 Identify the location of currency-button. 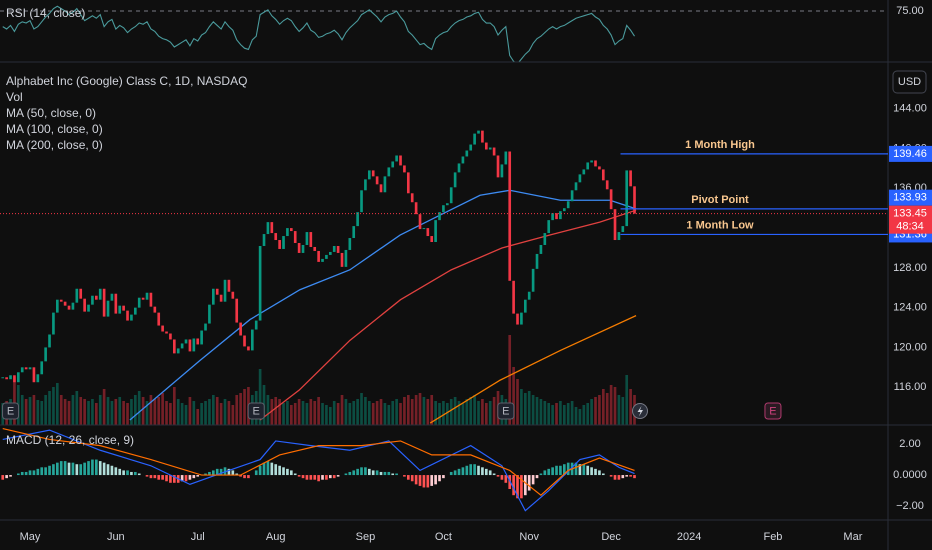
(909, 82).